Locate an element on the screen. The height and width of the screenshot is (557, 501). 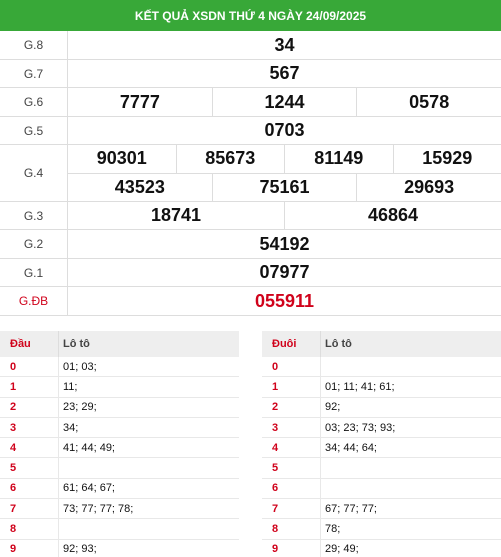
loto-dau-digit: 9 is located at coordinates (13, 549).